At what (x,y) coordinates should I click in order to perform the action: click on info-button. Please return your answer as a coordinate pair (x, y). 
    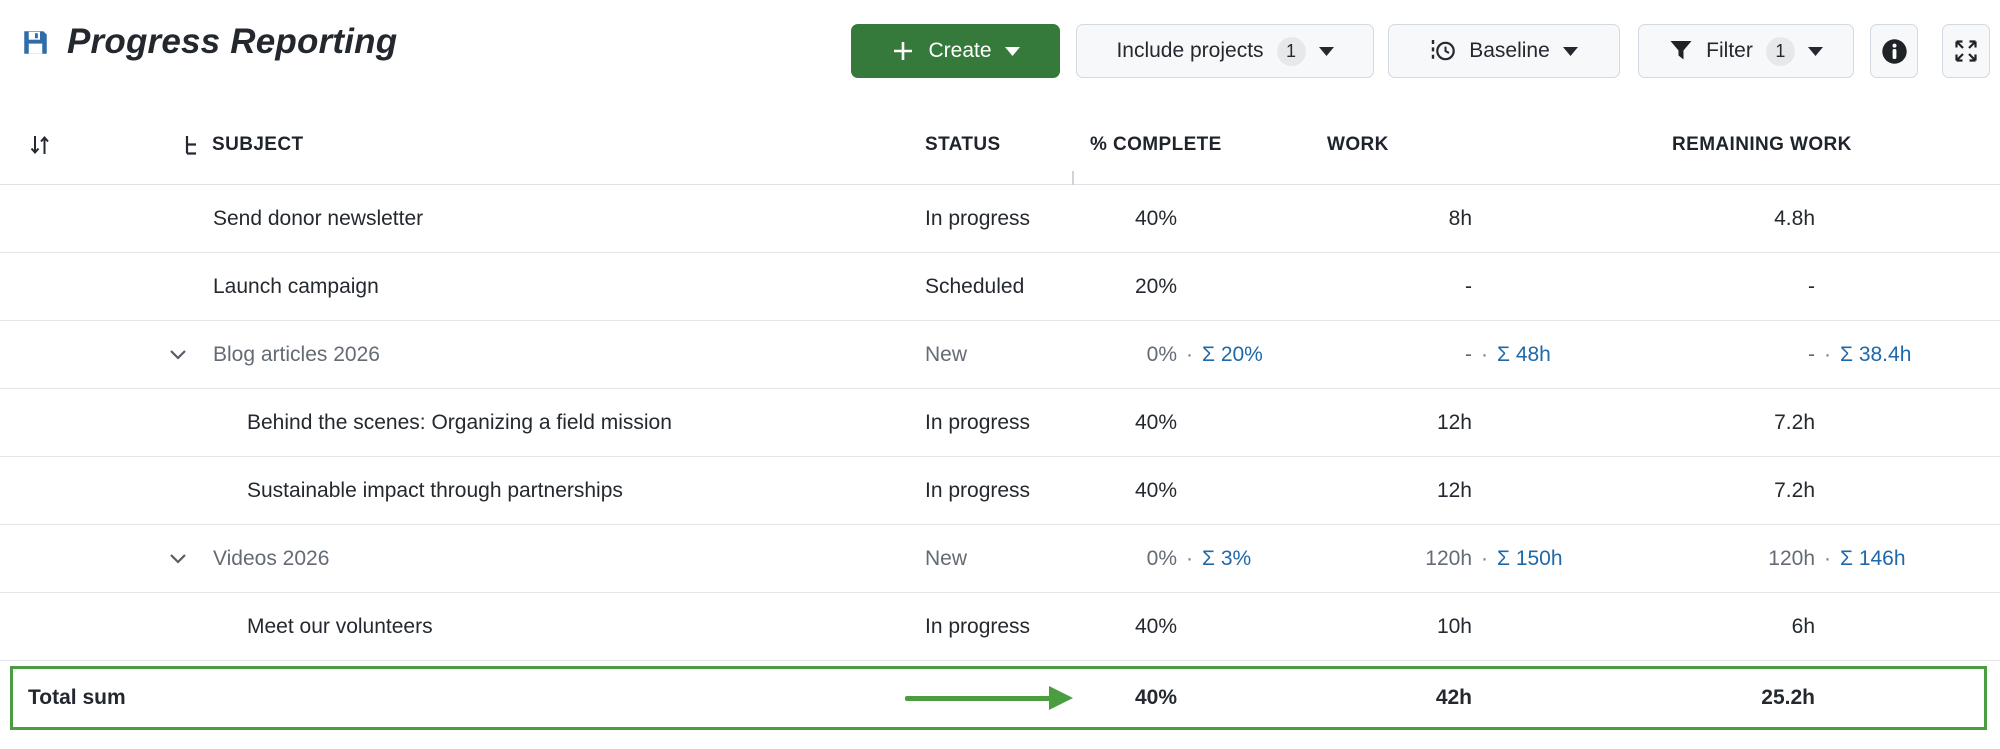
    Looking at the image, I should click on (1894, 51).